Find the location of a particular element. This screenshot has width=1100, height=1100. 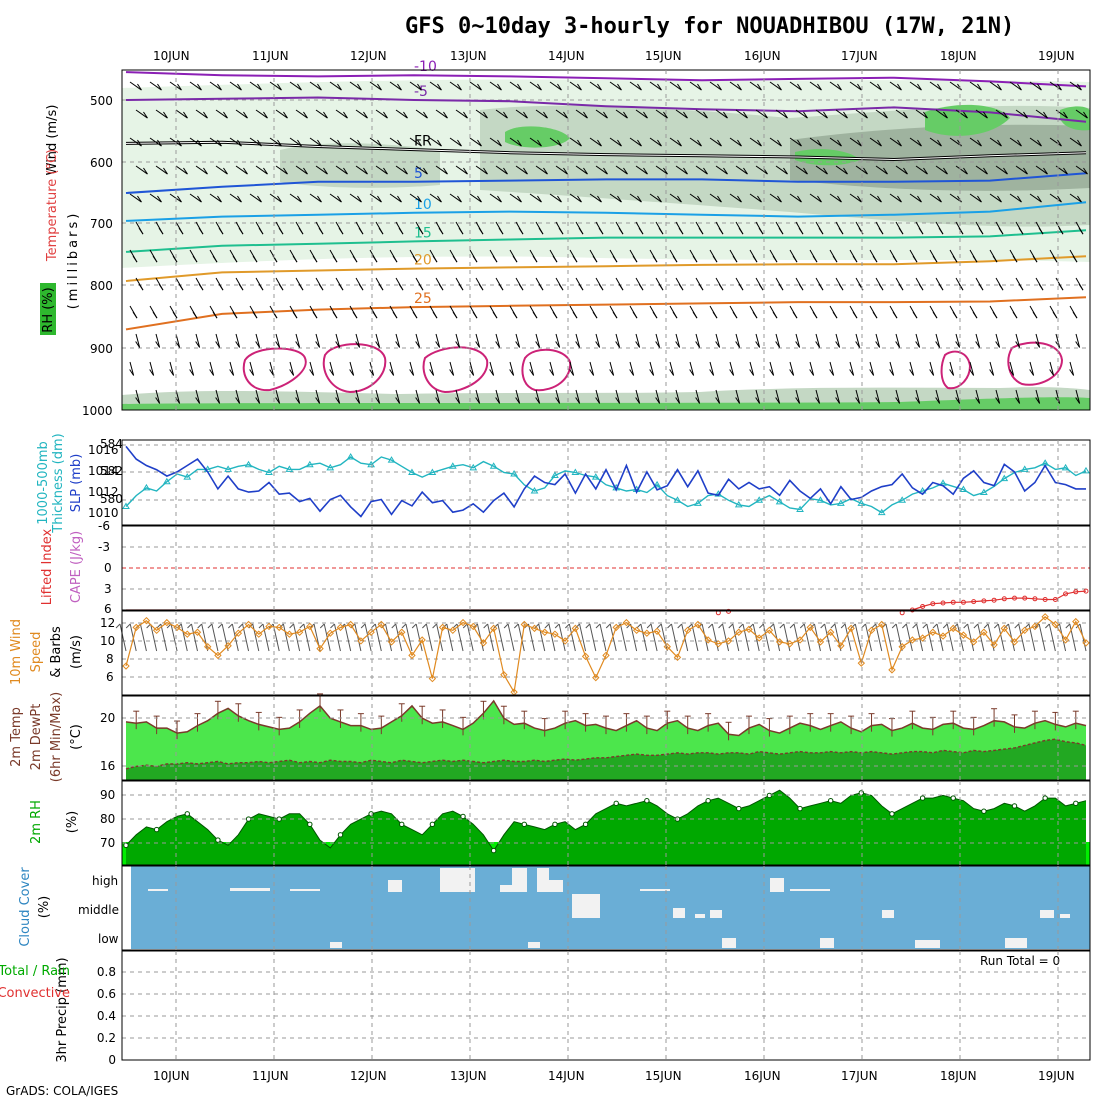

temperature-axis-label: Temperature (°C) is located at coordinates (52, 205).